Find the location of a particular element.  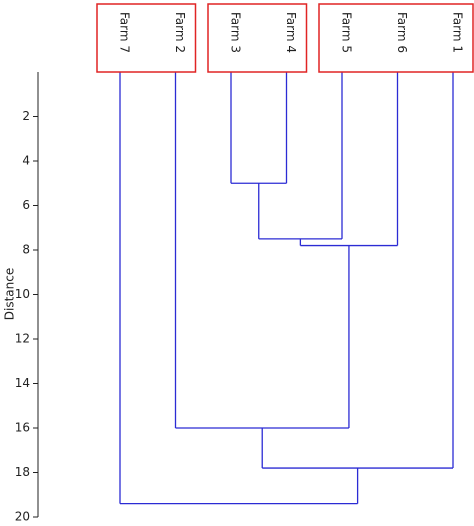

leaf-label: Farm 7 is located at coordinates (125, 32).